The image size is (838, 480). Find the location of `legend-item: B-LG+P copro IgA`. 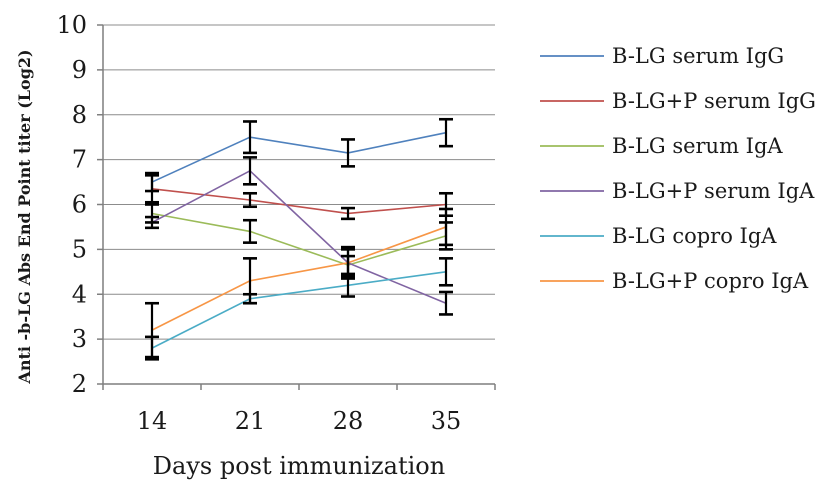

legend-item: B-LG+P copro IgA is located at coordinates (674, 281).